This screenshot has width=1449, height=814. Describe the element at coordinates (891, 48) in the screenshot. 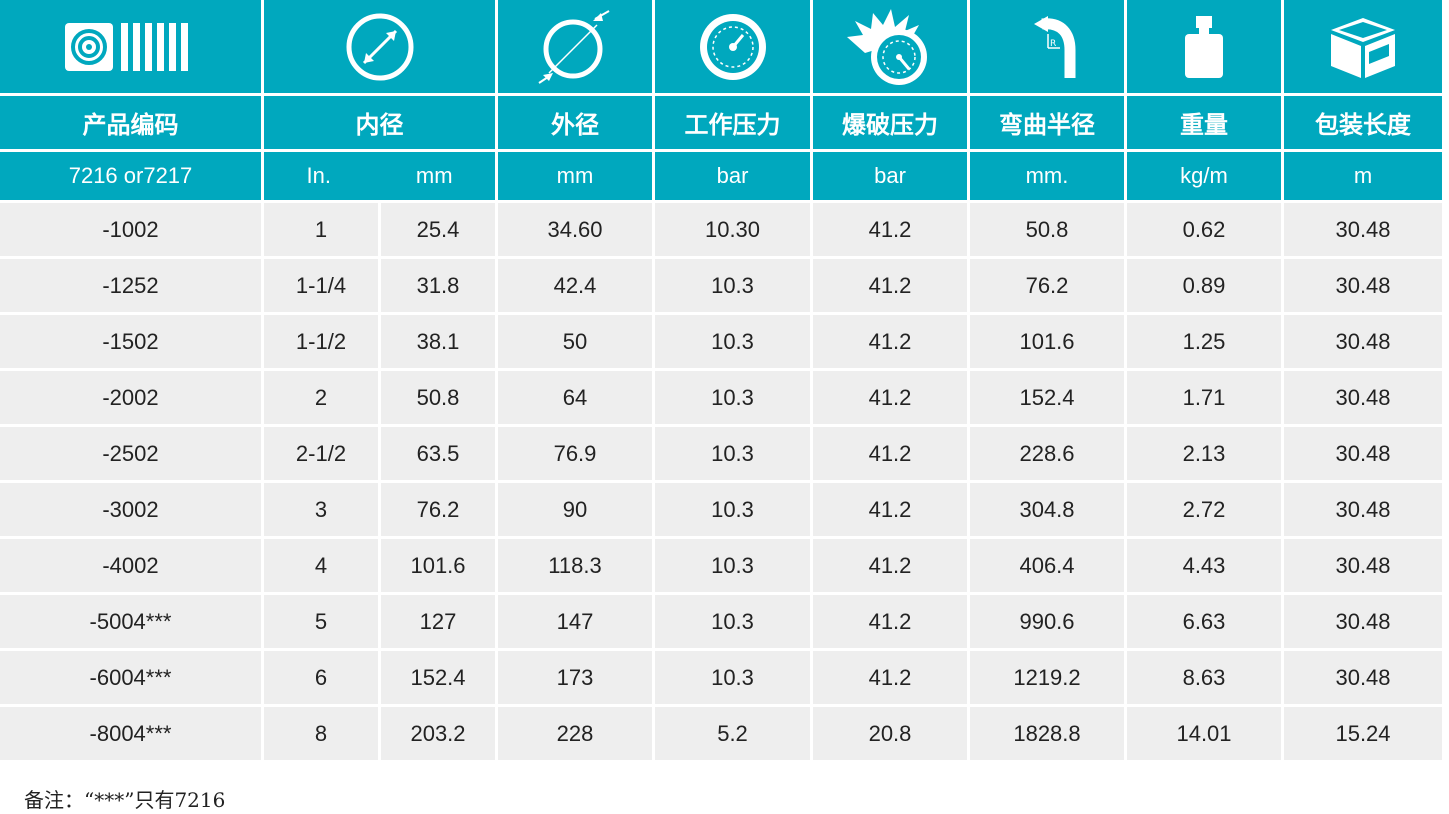

I see `burst-gauge-icon` at that location.